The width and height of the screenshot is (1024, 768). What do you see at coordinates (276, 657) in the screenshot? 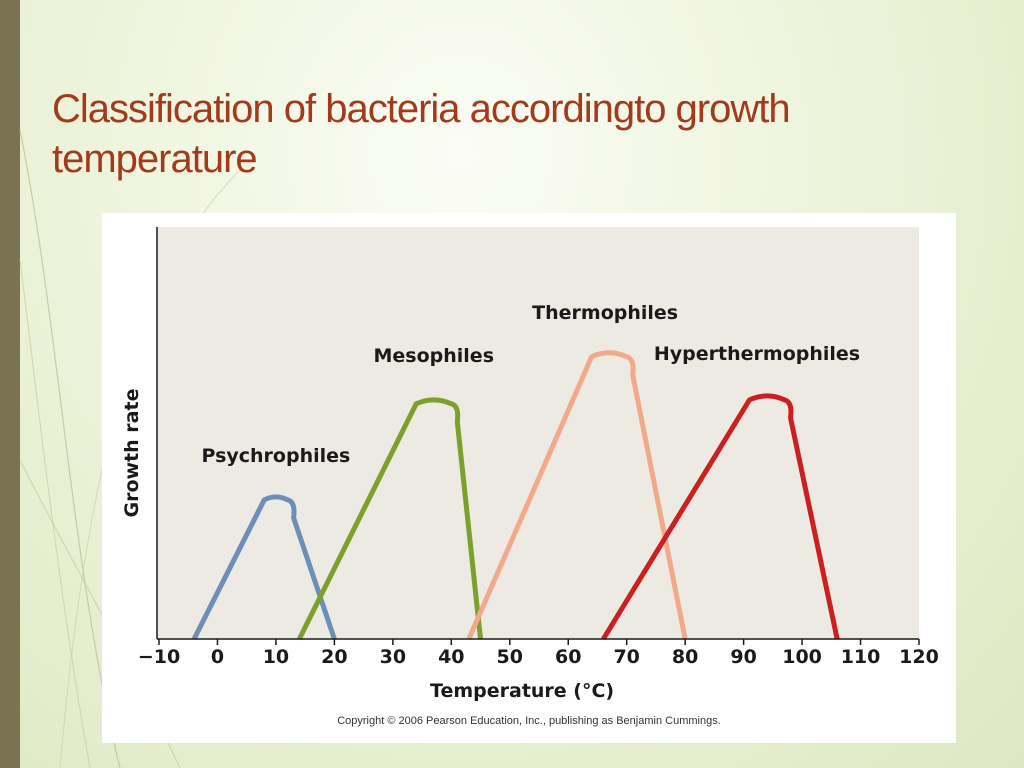
I see `x-tick-label: 10` at bounding box center [276, 657].